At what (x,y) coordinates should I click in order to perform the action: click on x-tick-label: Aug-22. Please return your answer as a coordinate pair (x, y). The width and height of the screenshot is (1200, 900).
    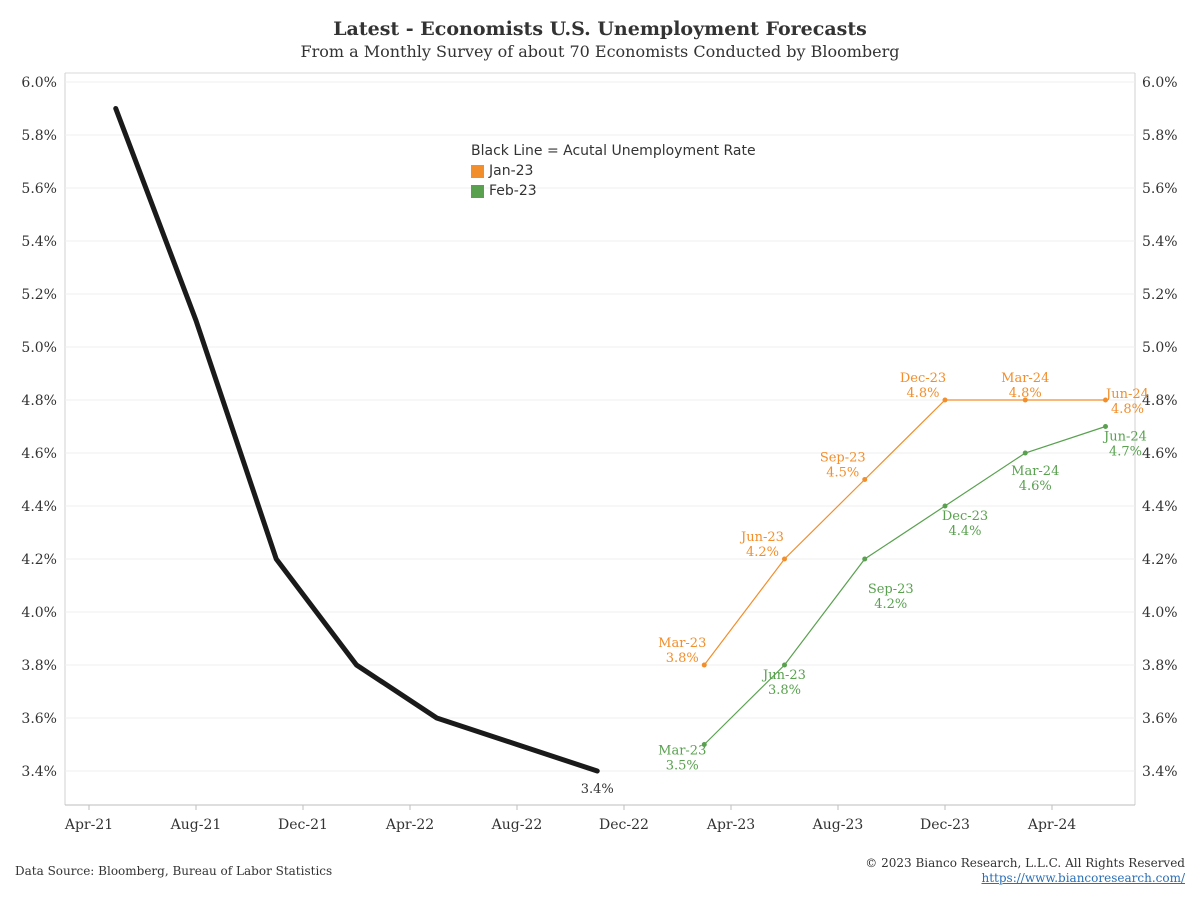
    Looking at the image, I should click on (517, 825).